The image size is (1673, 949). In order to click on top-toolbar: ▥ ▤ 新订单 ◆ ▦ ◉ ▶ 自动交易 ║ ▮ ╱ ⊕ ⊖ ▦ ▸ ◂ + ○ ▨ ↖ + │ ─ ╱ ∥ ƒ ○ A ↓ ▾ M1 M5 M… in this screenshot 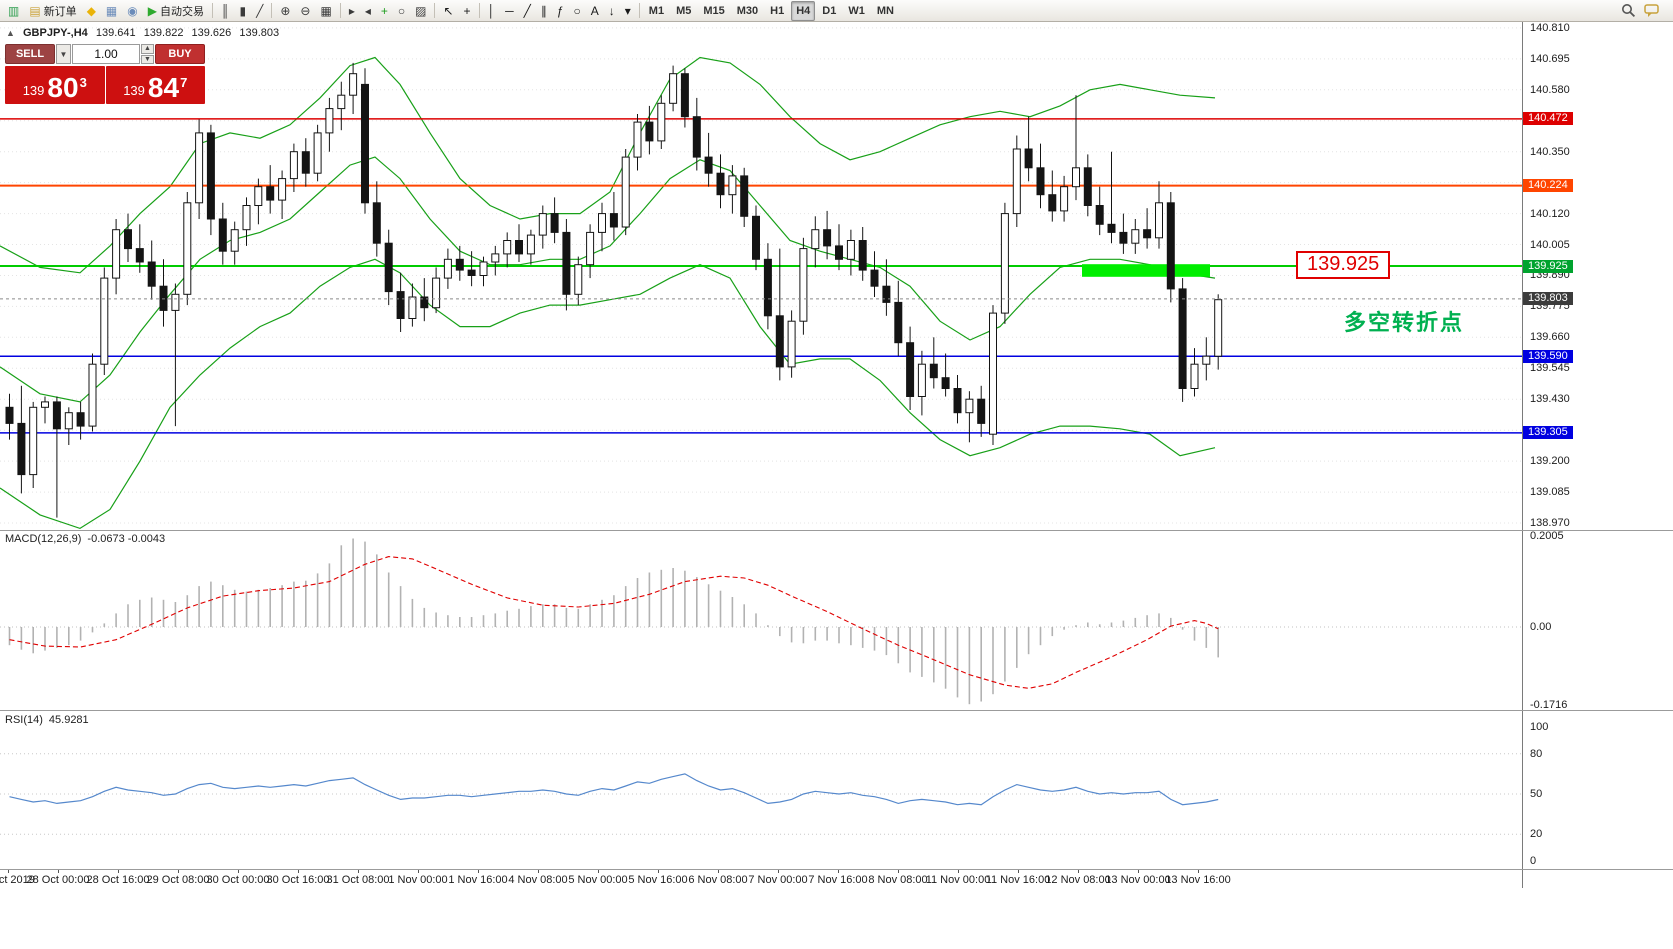, I will do `click(836, 11)`.